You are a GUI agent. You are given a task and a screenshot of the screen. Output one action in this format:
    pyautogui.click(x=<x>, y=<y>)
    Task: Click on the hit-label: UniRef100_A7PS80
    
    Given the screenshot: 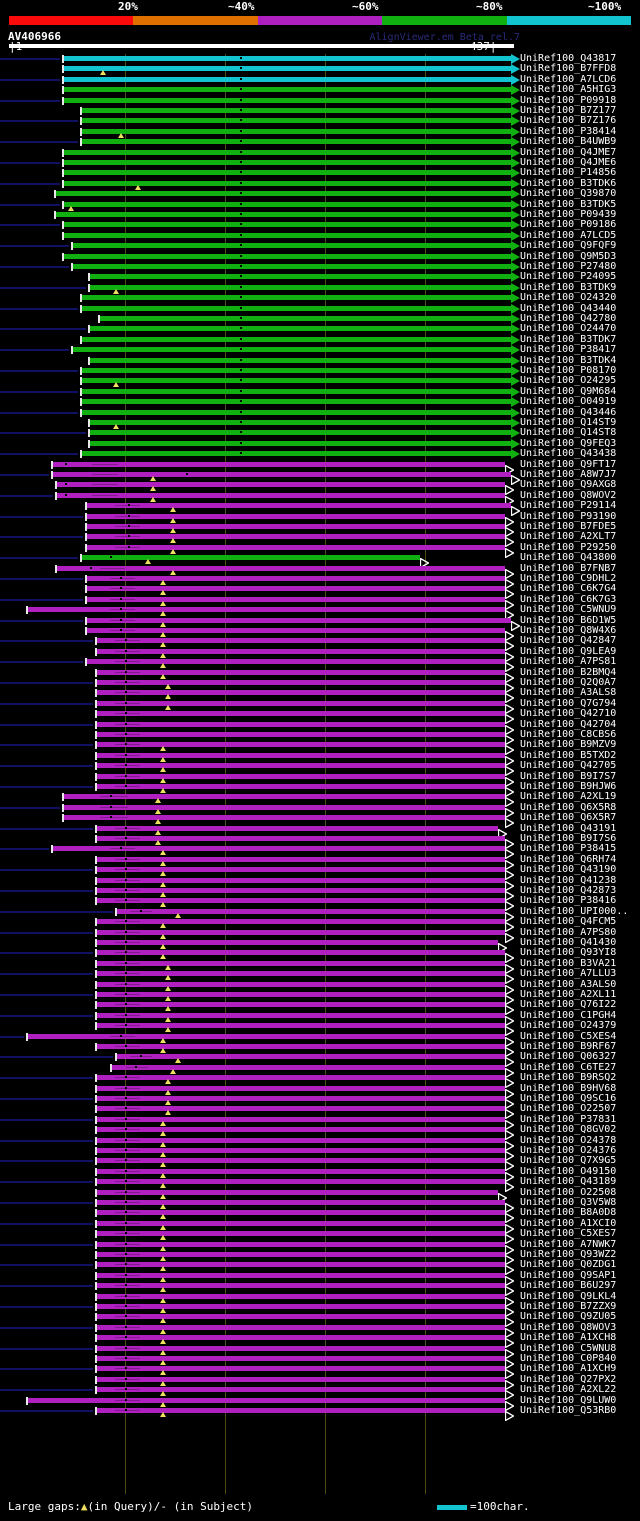 What is the action you would take?
    pyautogui.click(x=568, y=932)
    